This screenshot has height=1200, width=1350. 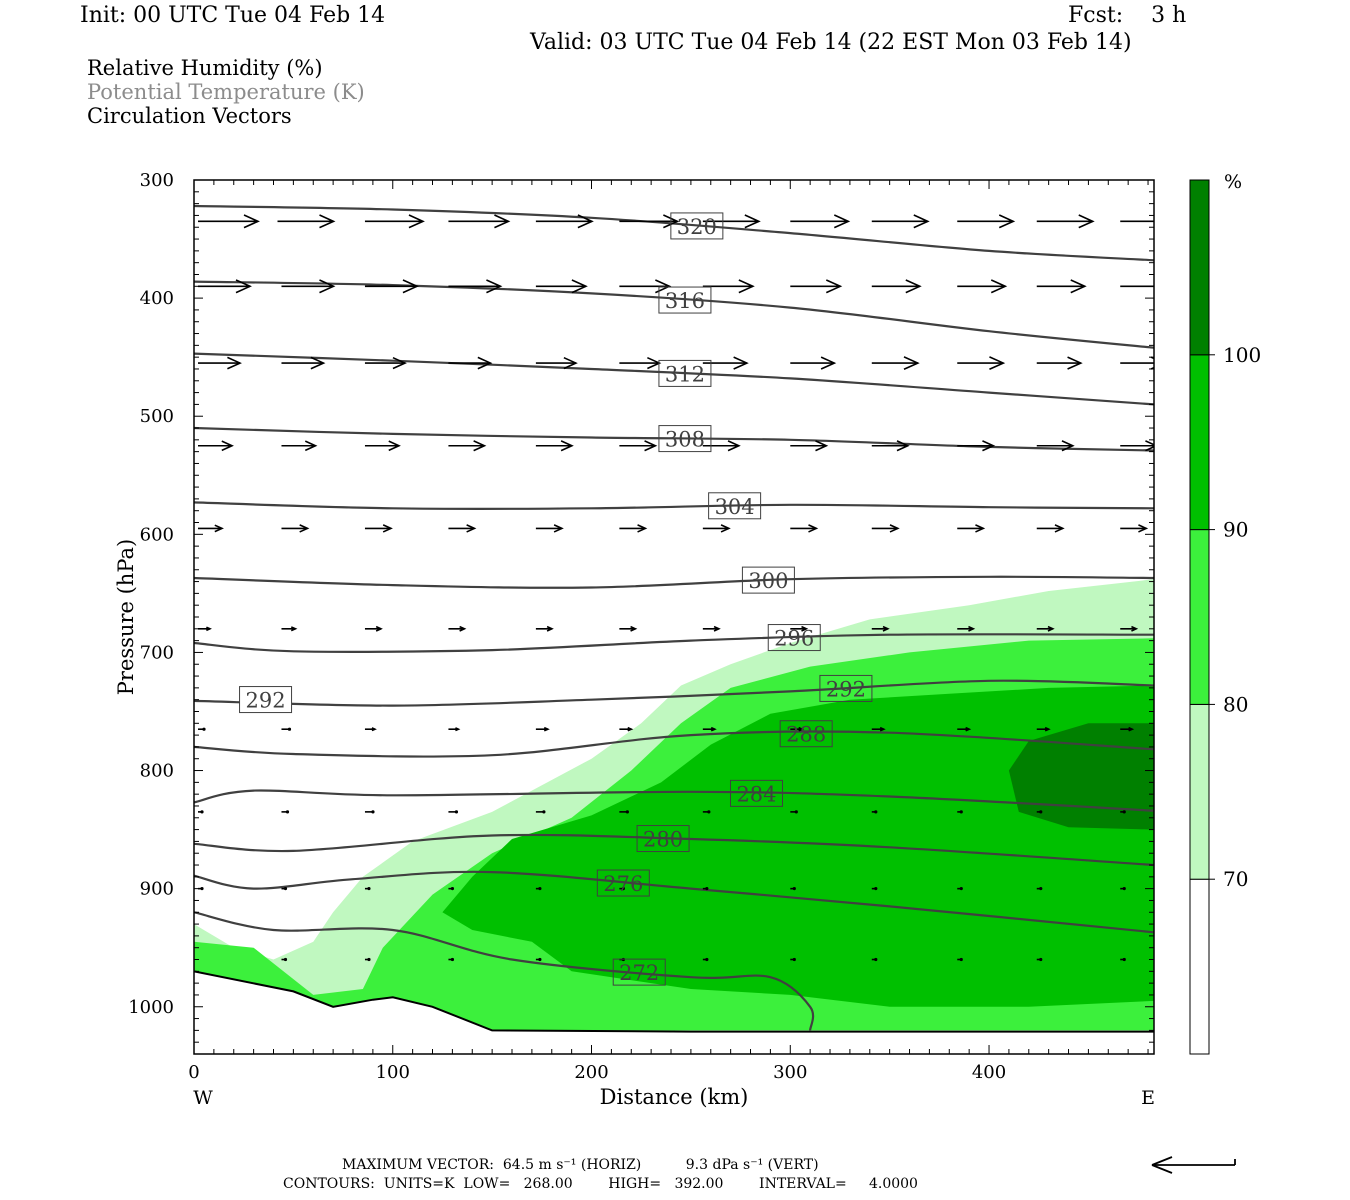 I want to click on x-tick-label: 400, so click(x=989, y=1072).